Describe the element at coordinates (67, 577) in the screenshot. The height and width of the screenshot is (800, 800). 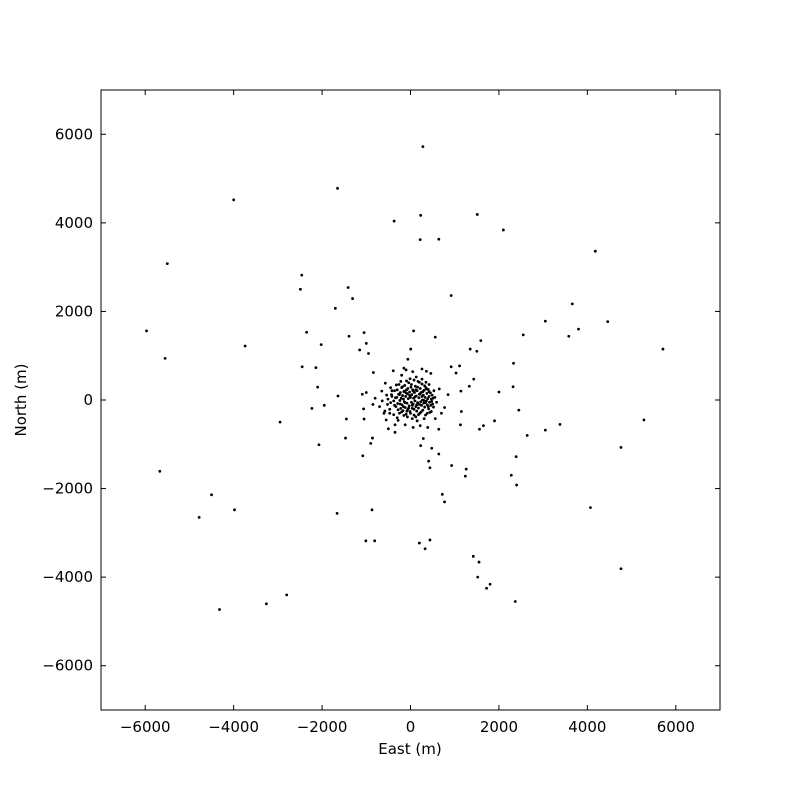
I see `y-tick-label: −4000` at that location.